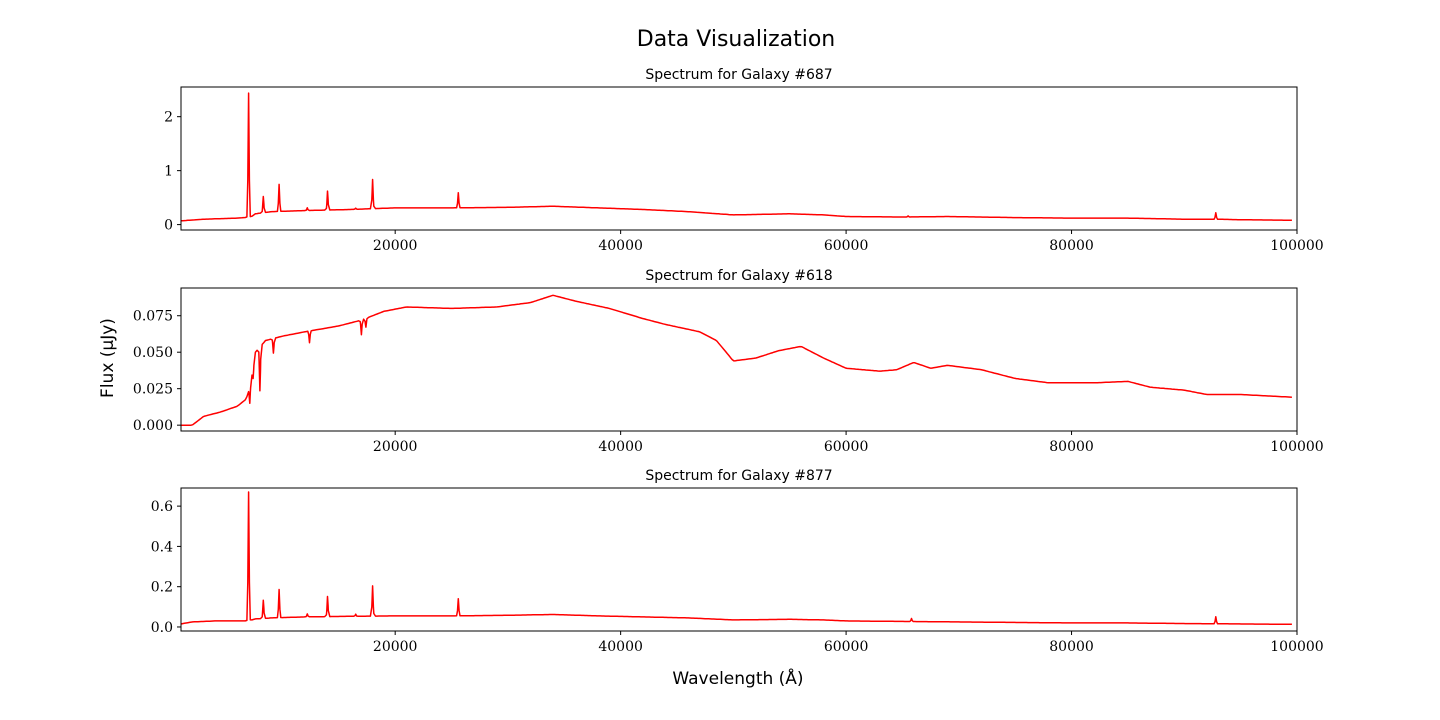 This screenshot has width=1440, height=720. What do you see at coordinates (162, 507) in the screenshot?
I see `y-tick-label: 0.6` at bounding box center [162, 507].